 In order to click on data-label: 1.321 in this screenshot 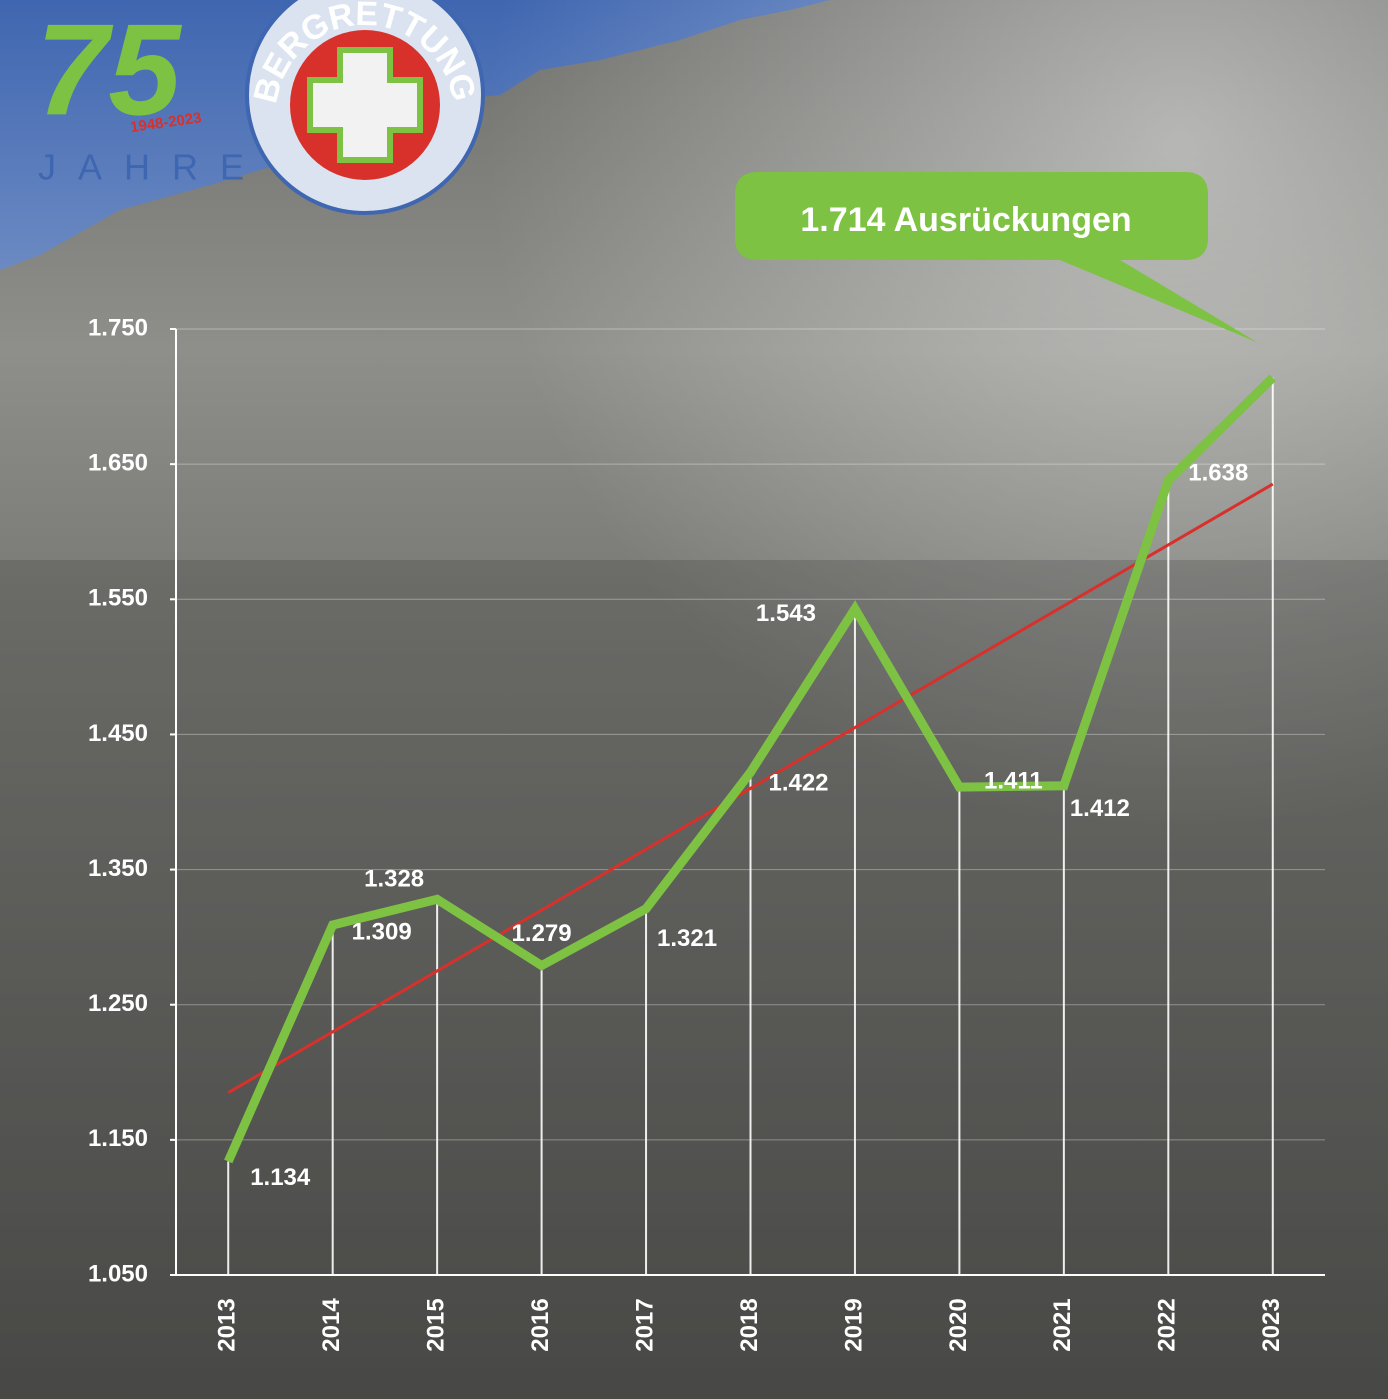, I will do `click(687, 938)`.